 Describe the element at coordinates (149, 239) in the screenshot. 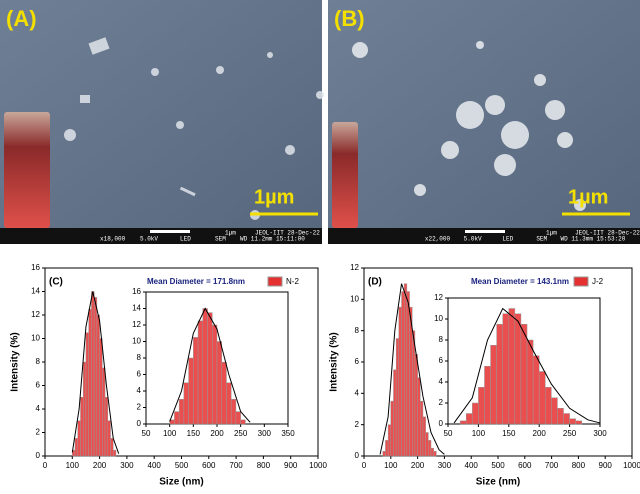

I see `info-text: 5.0kV` at that location.